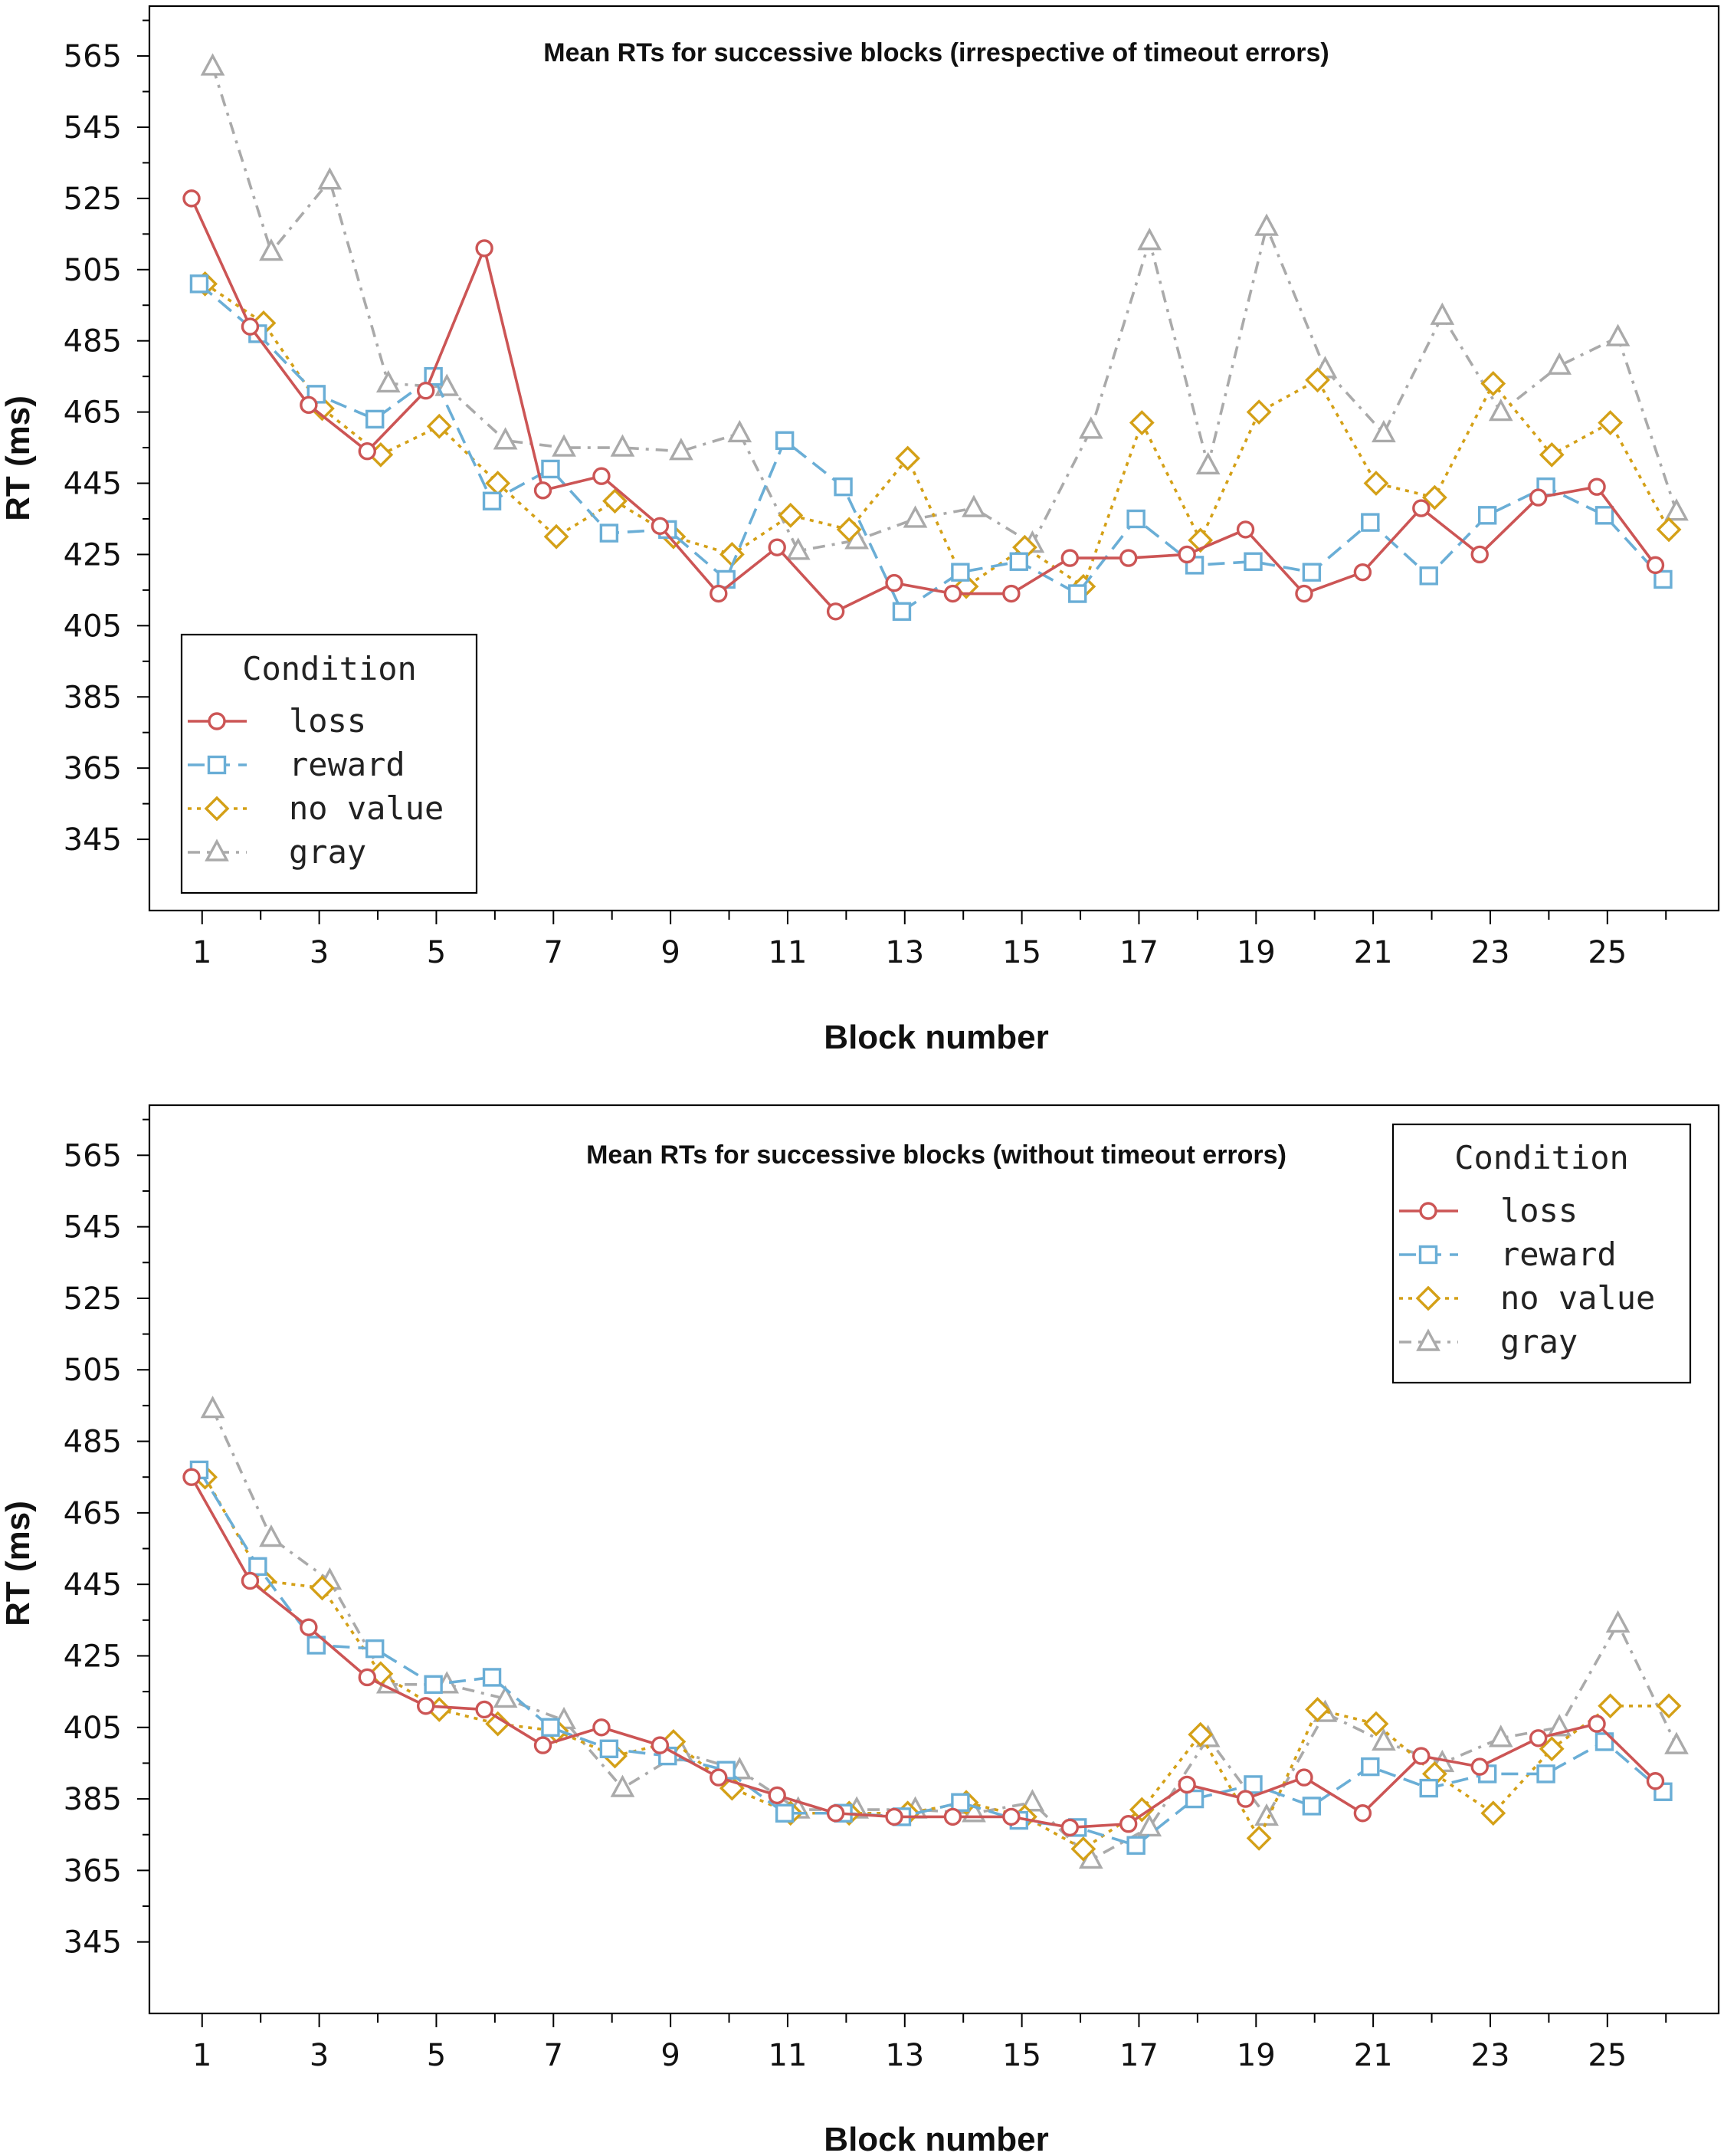 The width and height of the screenshot is (1724, 2156). What do you see at coordinates (904, 2055) in the screenshot?
I see `x-tick-label-bottom: 13` at bounding box center [904, 2055].